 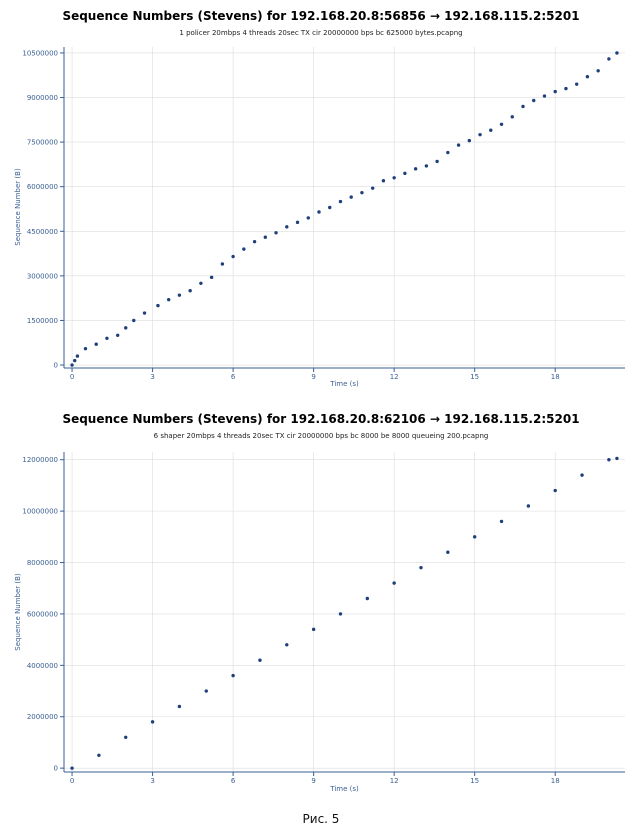 What do you see at coordinates (18, 612) in the screenshot?
I see `y-axis-label: Sequence Number (B)` at bounding box center [18, 612].